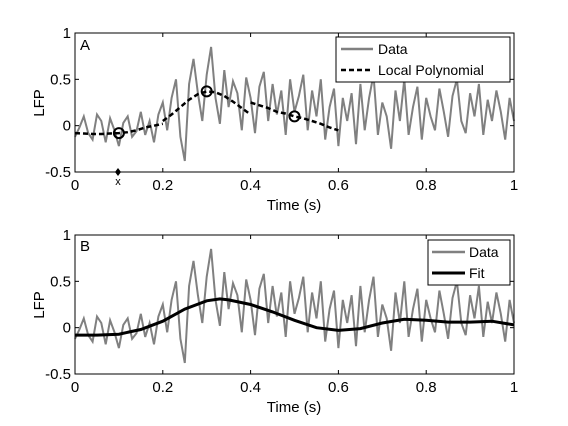  What do you see at coordinates (162, 387) in the screenshot?
I see `panel-b-xtick-label: 0.2` at bounding box center [162, 387].